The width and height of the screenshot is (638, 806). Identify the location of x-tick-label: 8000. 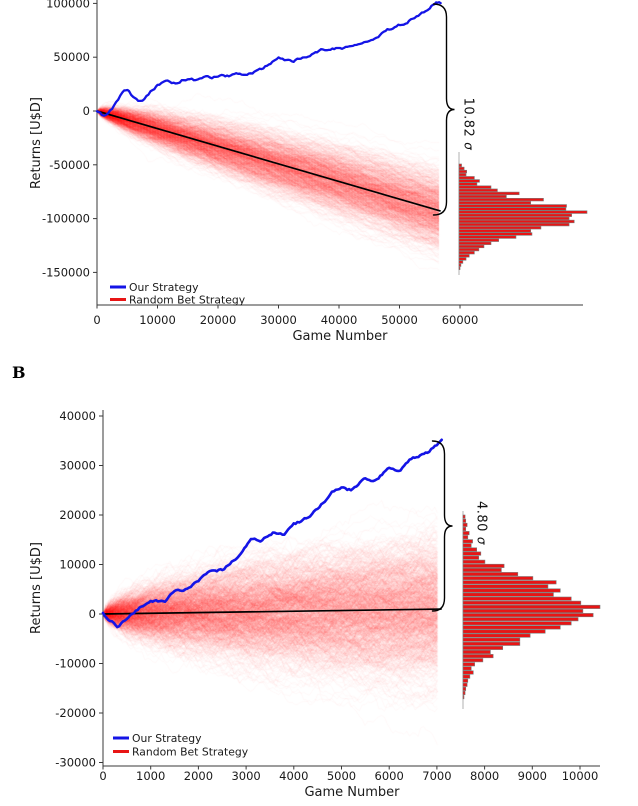
(484, 776).